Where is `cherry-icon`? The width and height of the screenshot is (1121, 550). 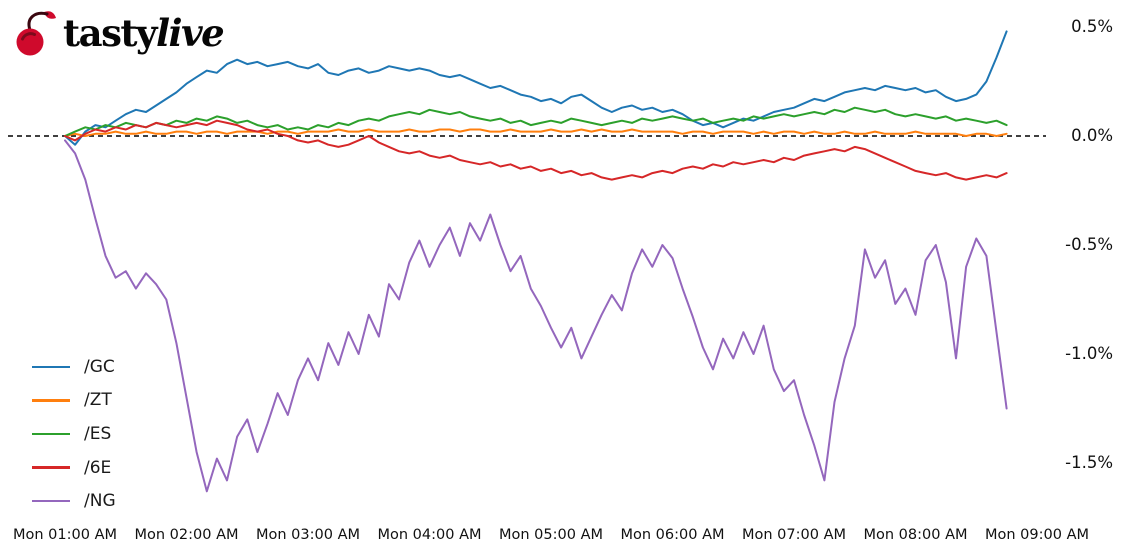 cherry-icon is located at coordinates (36, 33).